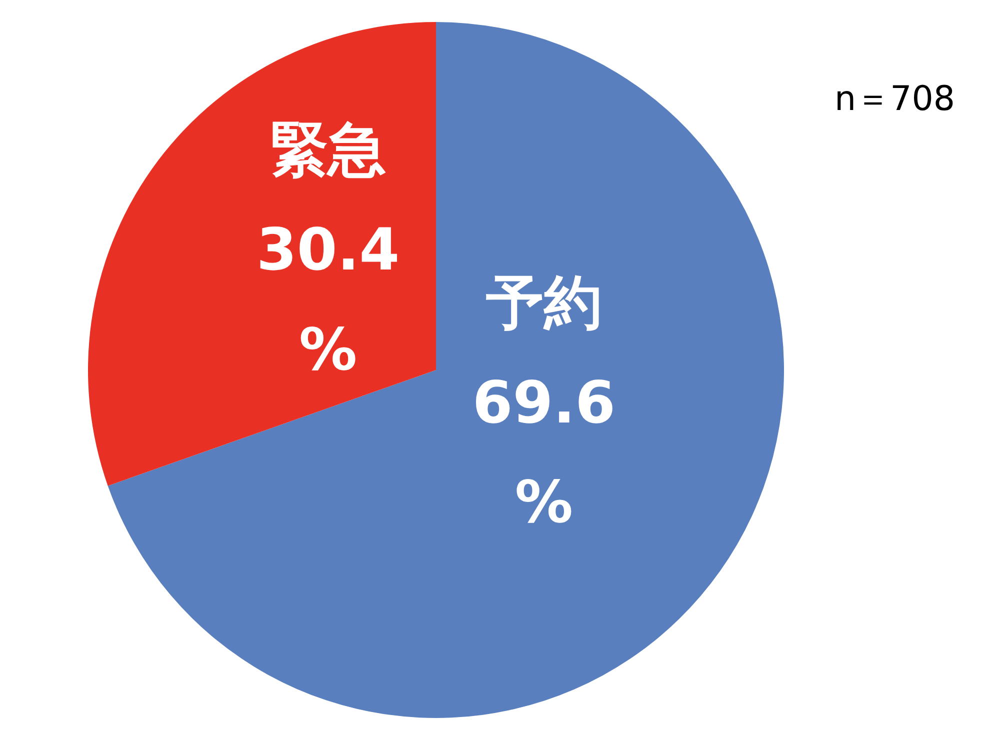  I want to click on slice-label: 予約, so click(543, 302).